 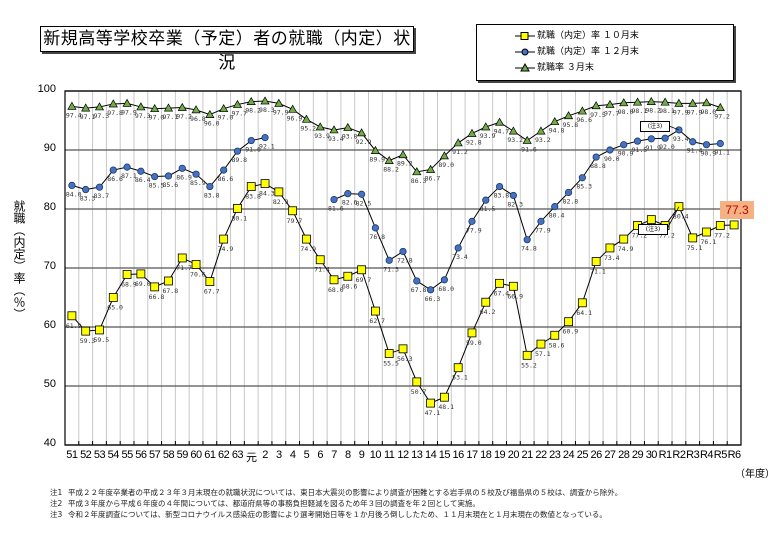 I want to click on svg-text: 93.4, so click(x=336, y=139).